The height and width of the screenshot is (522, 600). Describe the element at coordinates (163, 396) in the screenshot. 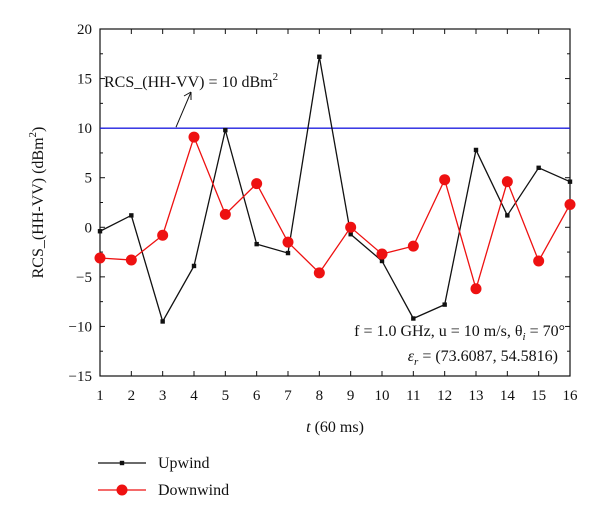

I see `x-tick-label: 3` at that location.